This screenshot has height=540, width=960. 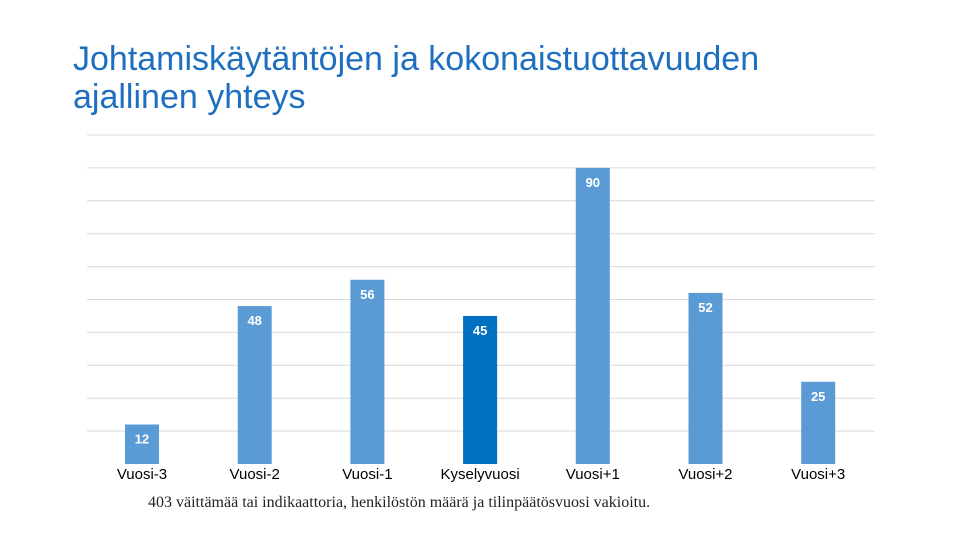 What do you see at coordinates (818, 474) in the screenshot?
I see `x-tick-label: Vuosi+3` at bounding box center [818, 474].